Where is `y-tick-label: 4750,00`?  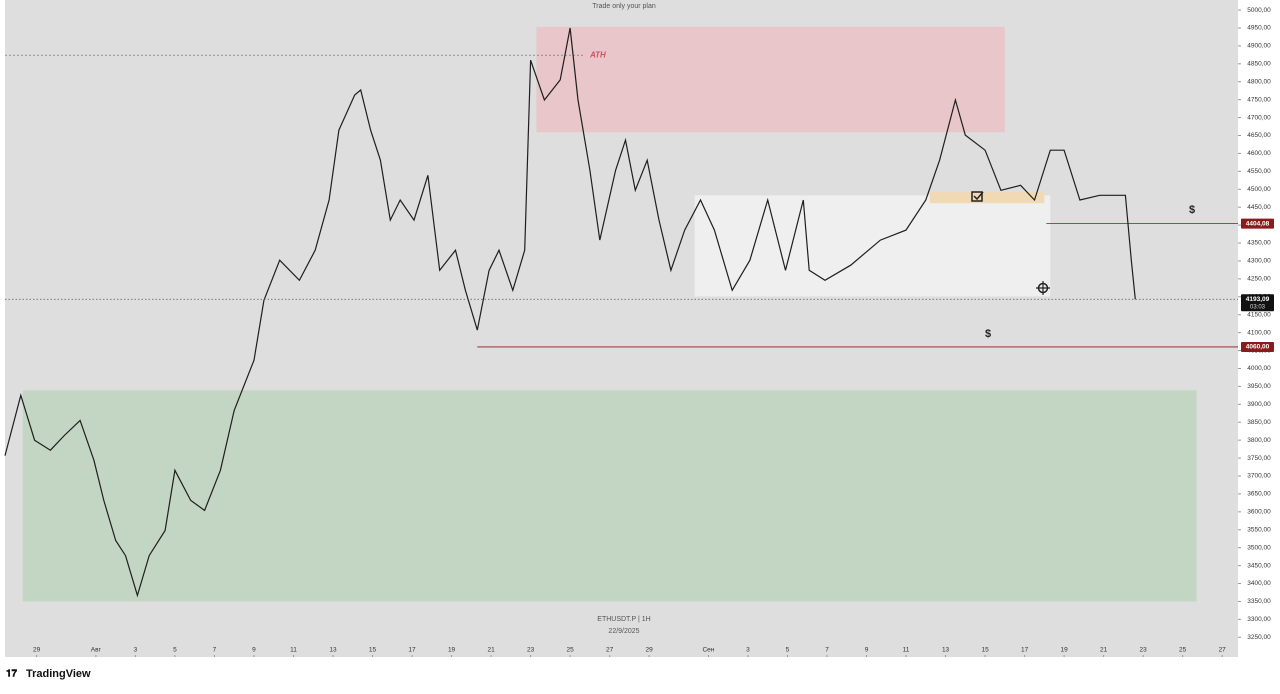 y-tick-label: 4750,00 is located at coordinates (1259, 99).